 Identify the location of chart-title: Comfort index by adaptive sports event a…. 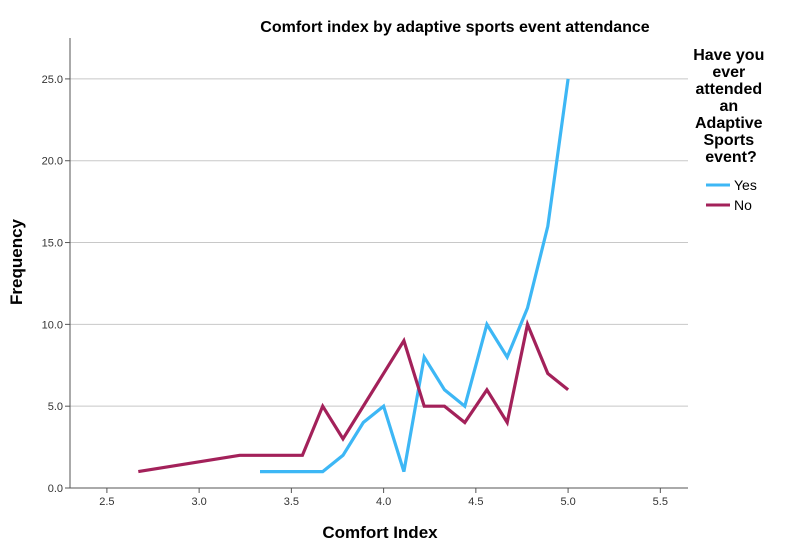
(455, 27).